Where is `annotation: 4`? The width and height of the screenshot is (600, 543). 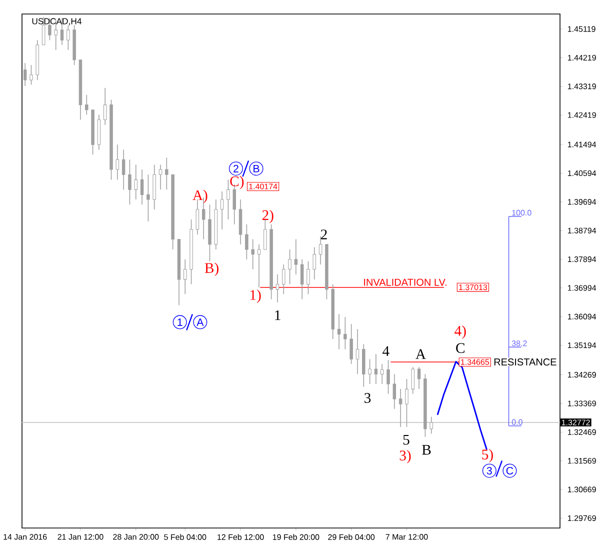
annotation: 4 is located at coordinates (386, 351).